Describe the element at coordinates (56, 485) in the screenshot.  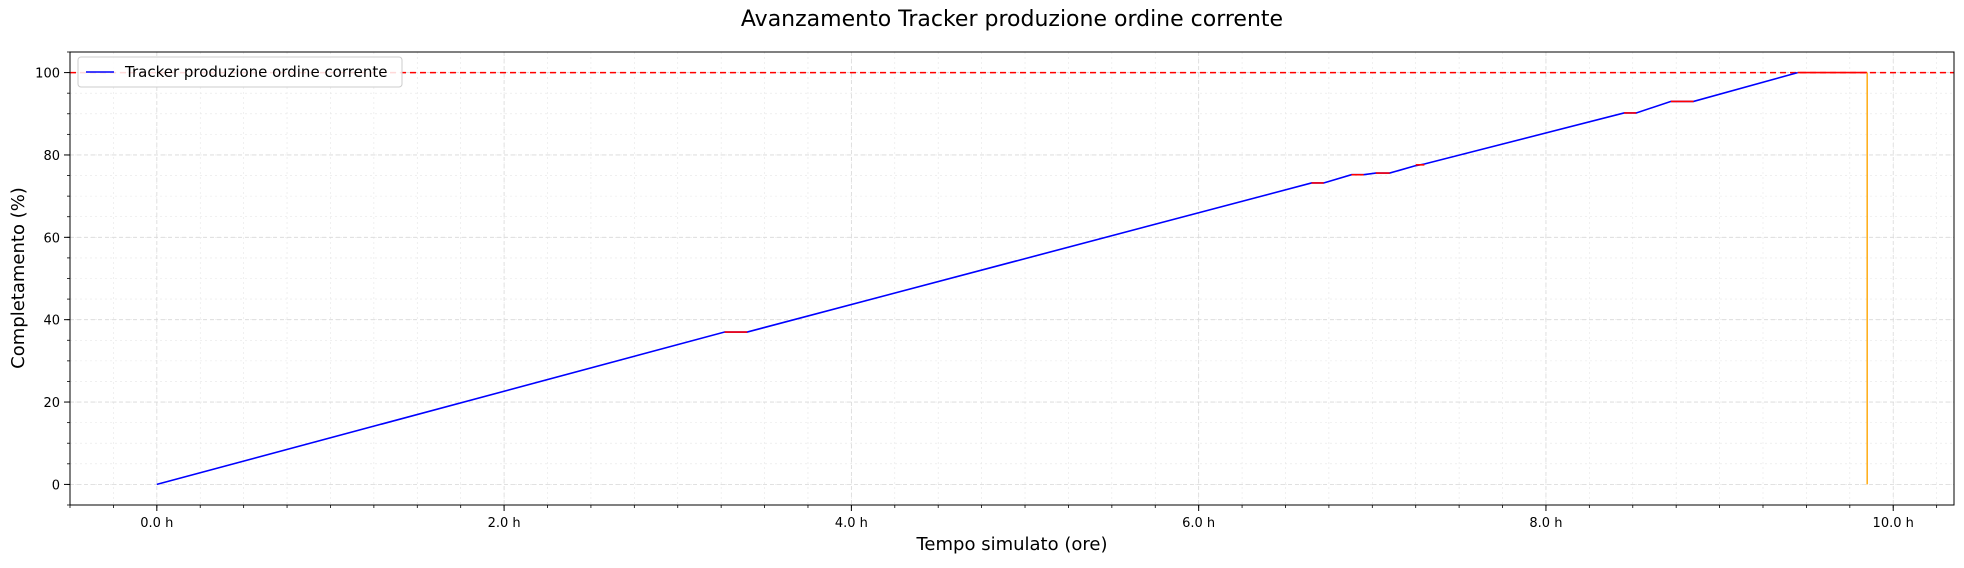
I see `y-tick-label: 0` at that location.